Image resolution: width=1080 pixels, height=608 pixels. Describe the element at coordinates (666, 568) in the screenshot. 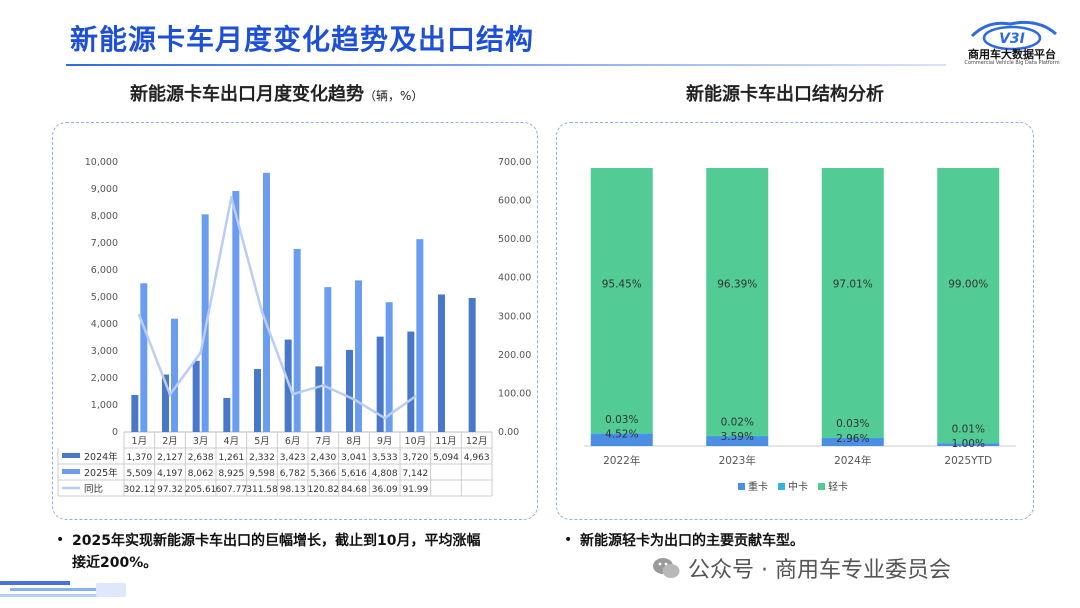

I see `wechat-icon` at that location.